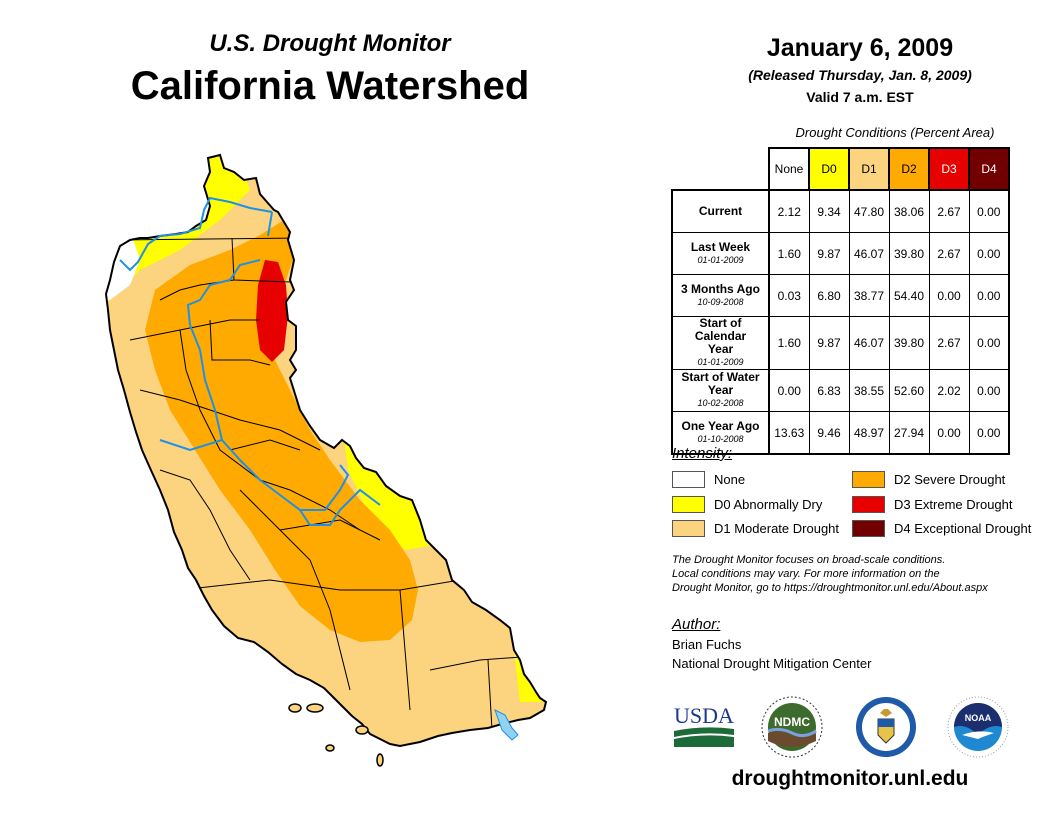 Image resolution: width=1056 pixels, height=816 pixels. What do you see at coordinates (978, 718) in the screenshot?
I see `noaa-logo-text: NOAA` at bounding box center [978, 718].